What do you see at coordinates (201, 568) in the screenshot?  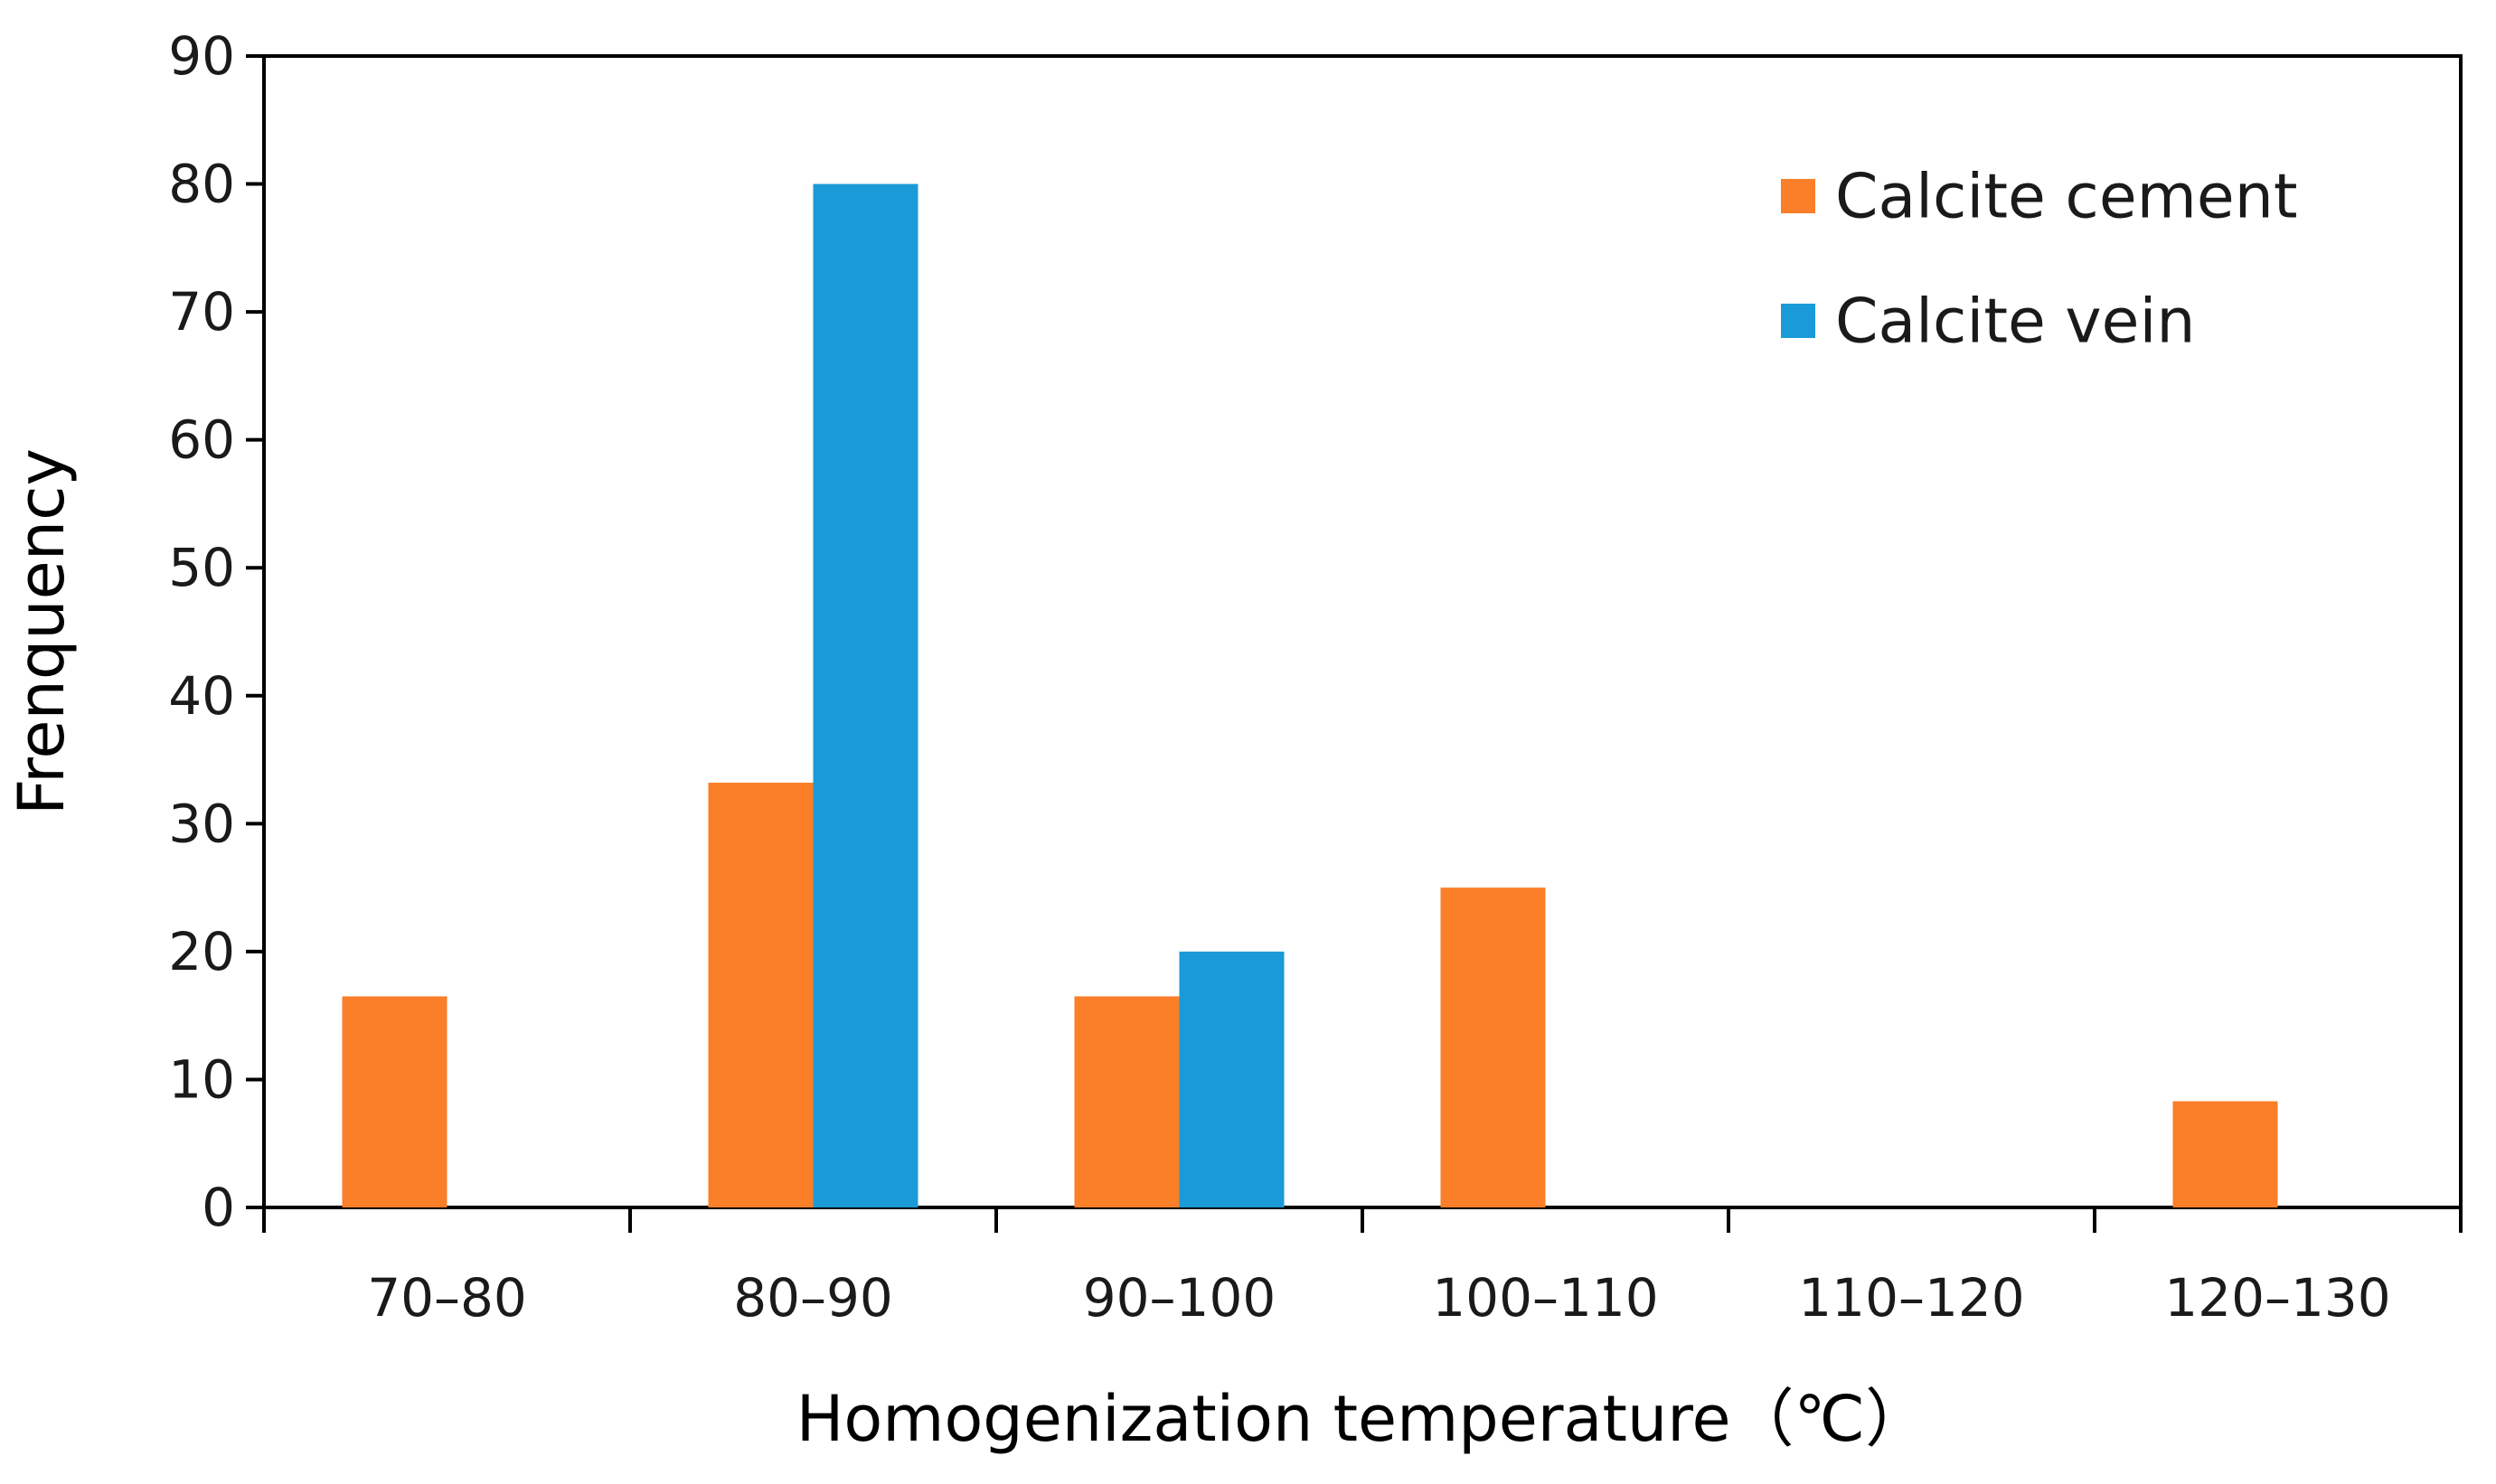 I see `y-tick-label: 50` at bounding box center [201, 568].